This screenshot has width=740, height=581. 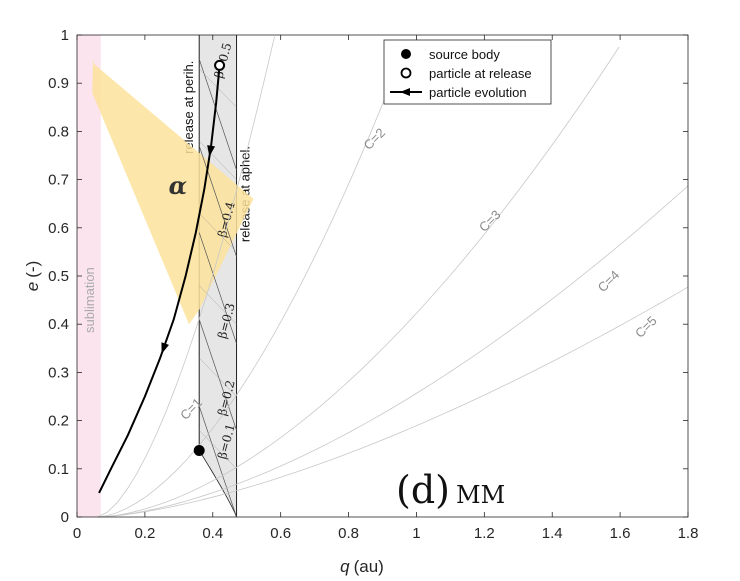 I want to click on y-tick-label: 0.2, so click(x=58, y=421).